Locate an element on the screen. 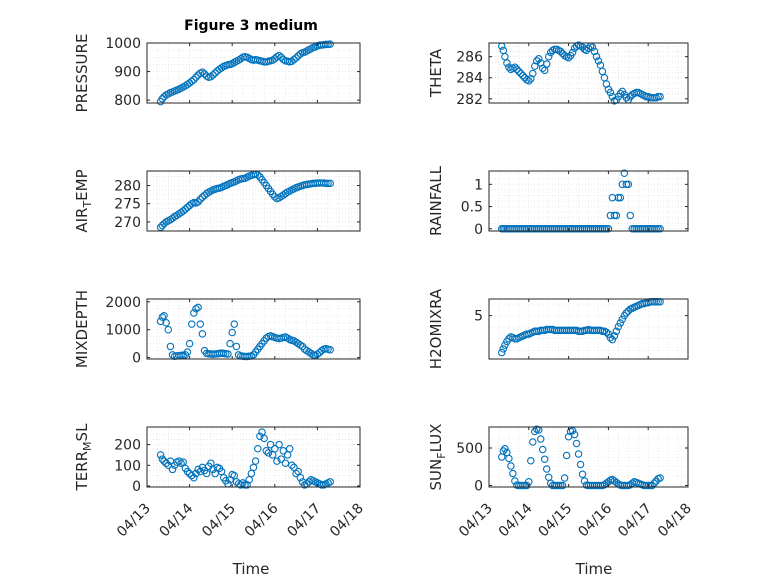  y-tick-label: 280 is located at coordinates (127, 187).